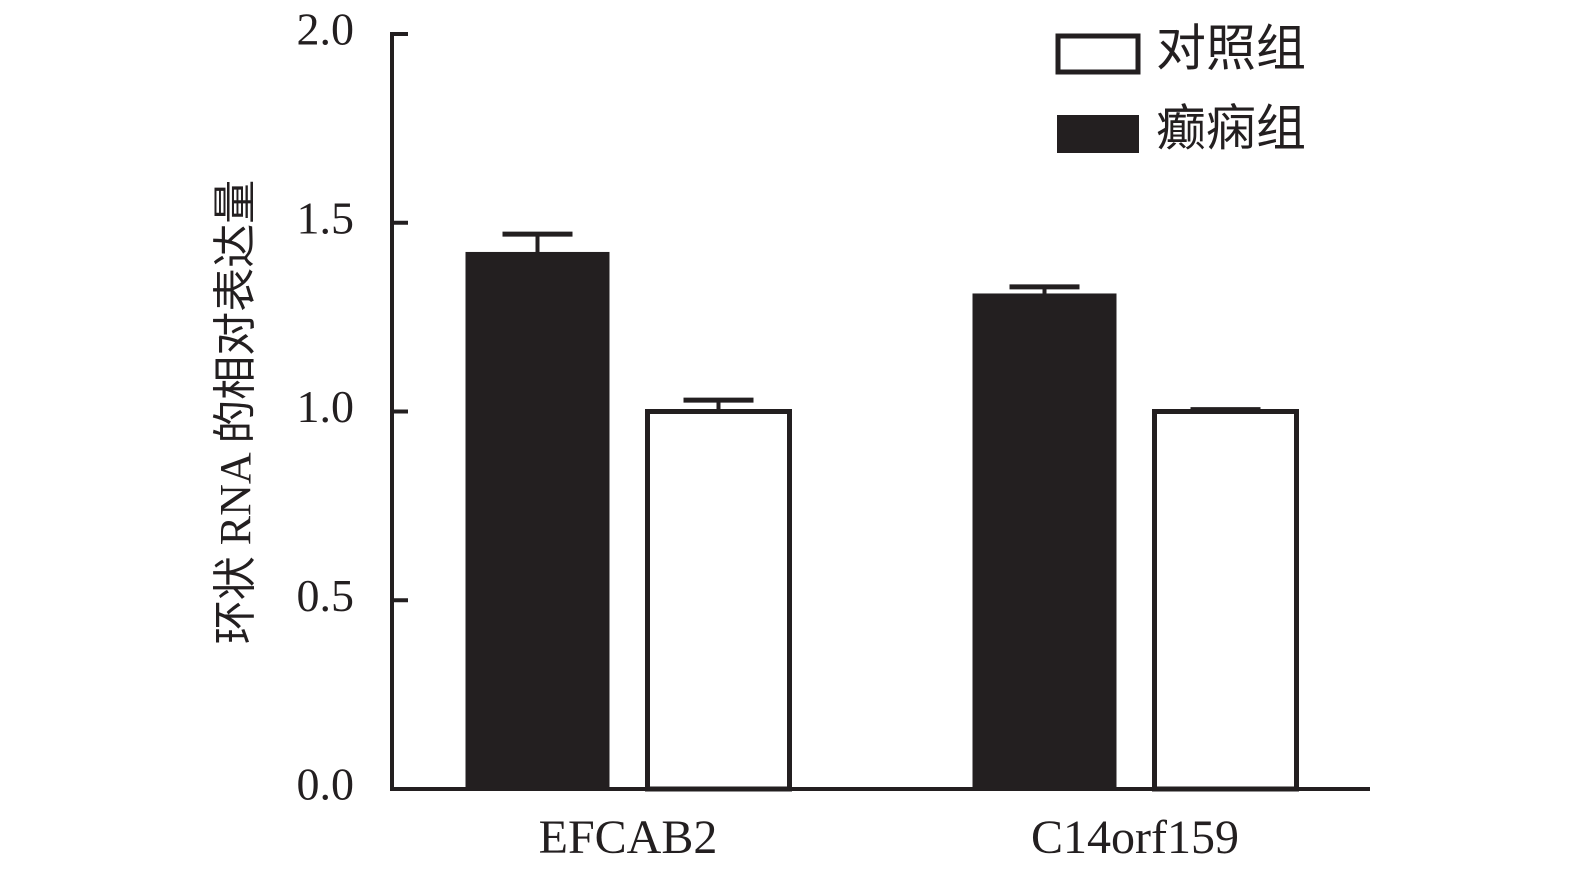  I want to click on y-axis: 0.0 0.5 1.0 1.5 2.0, so click(352, 407).